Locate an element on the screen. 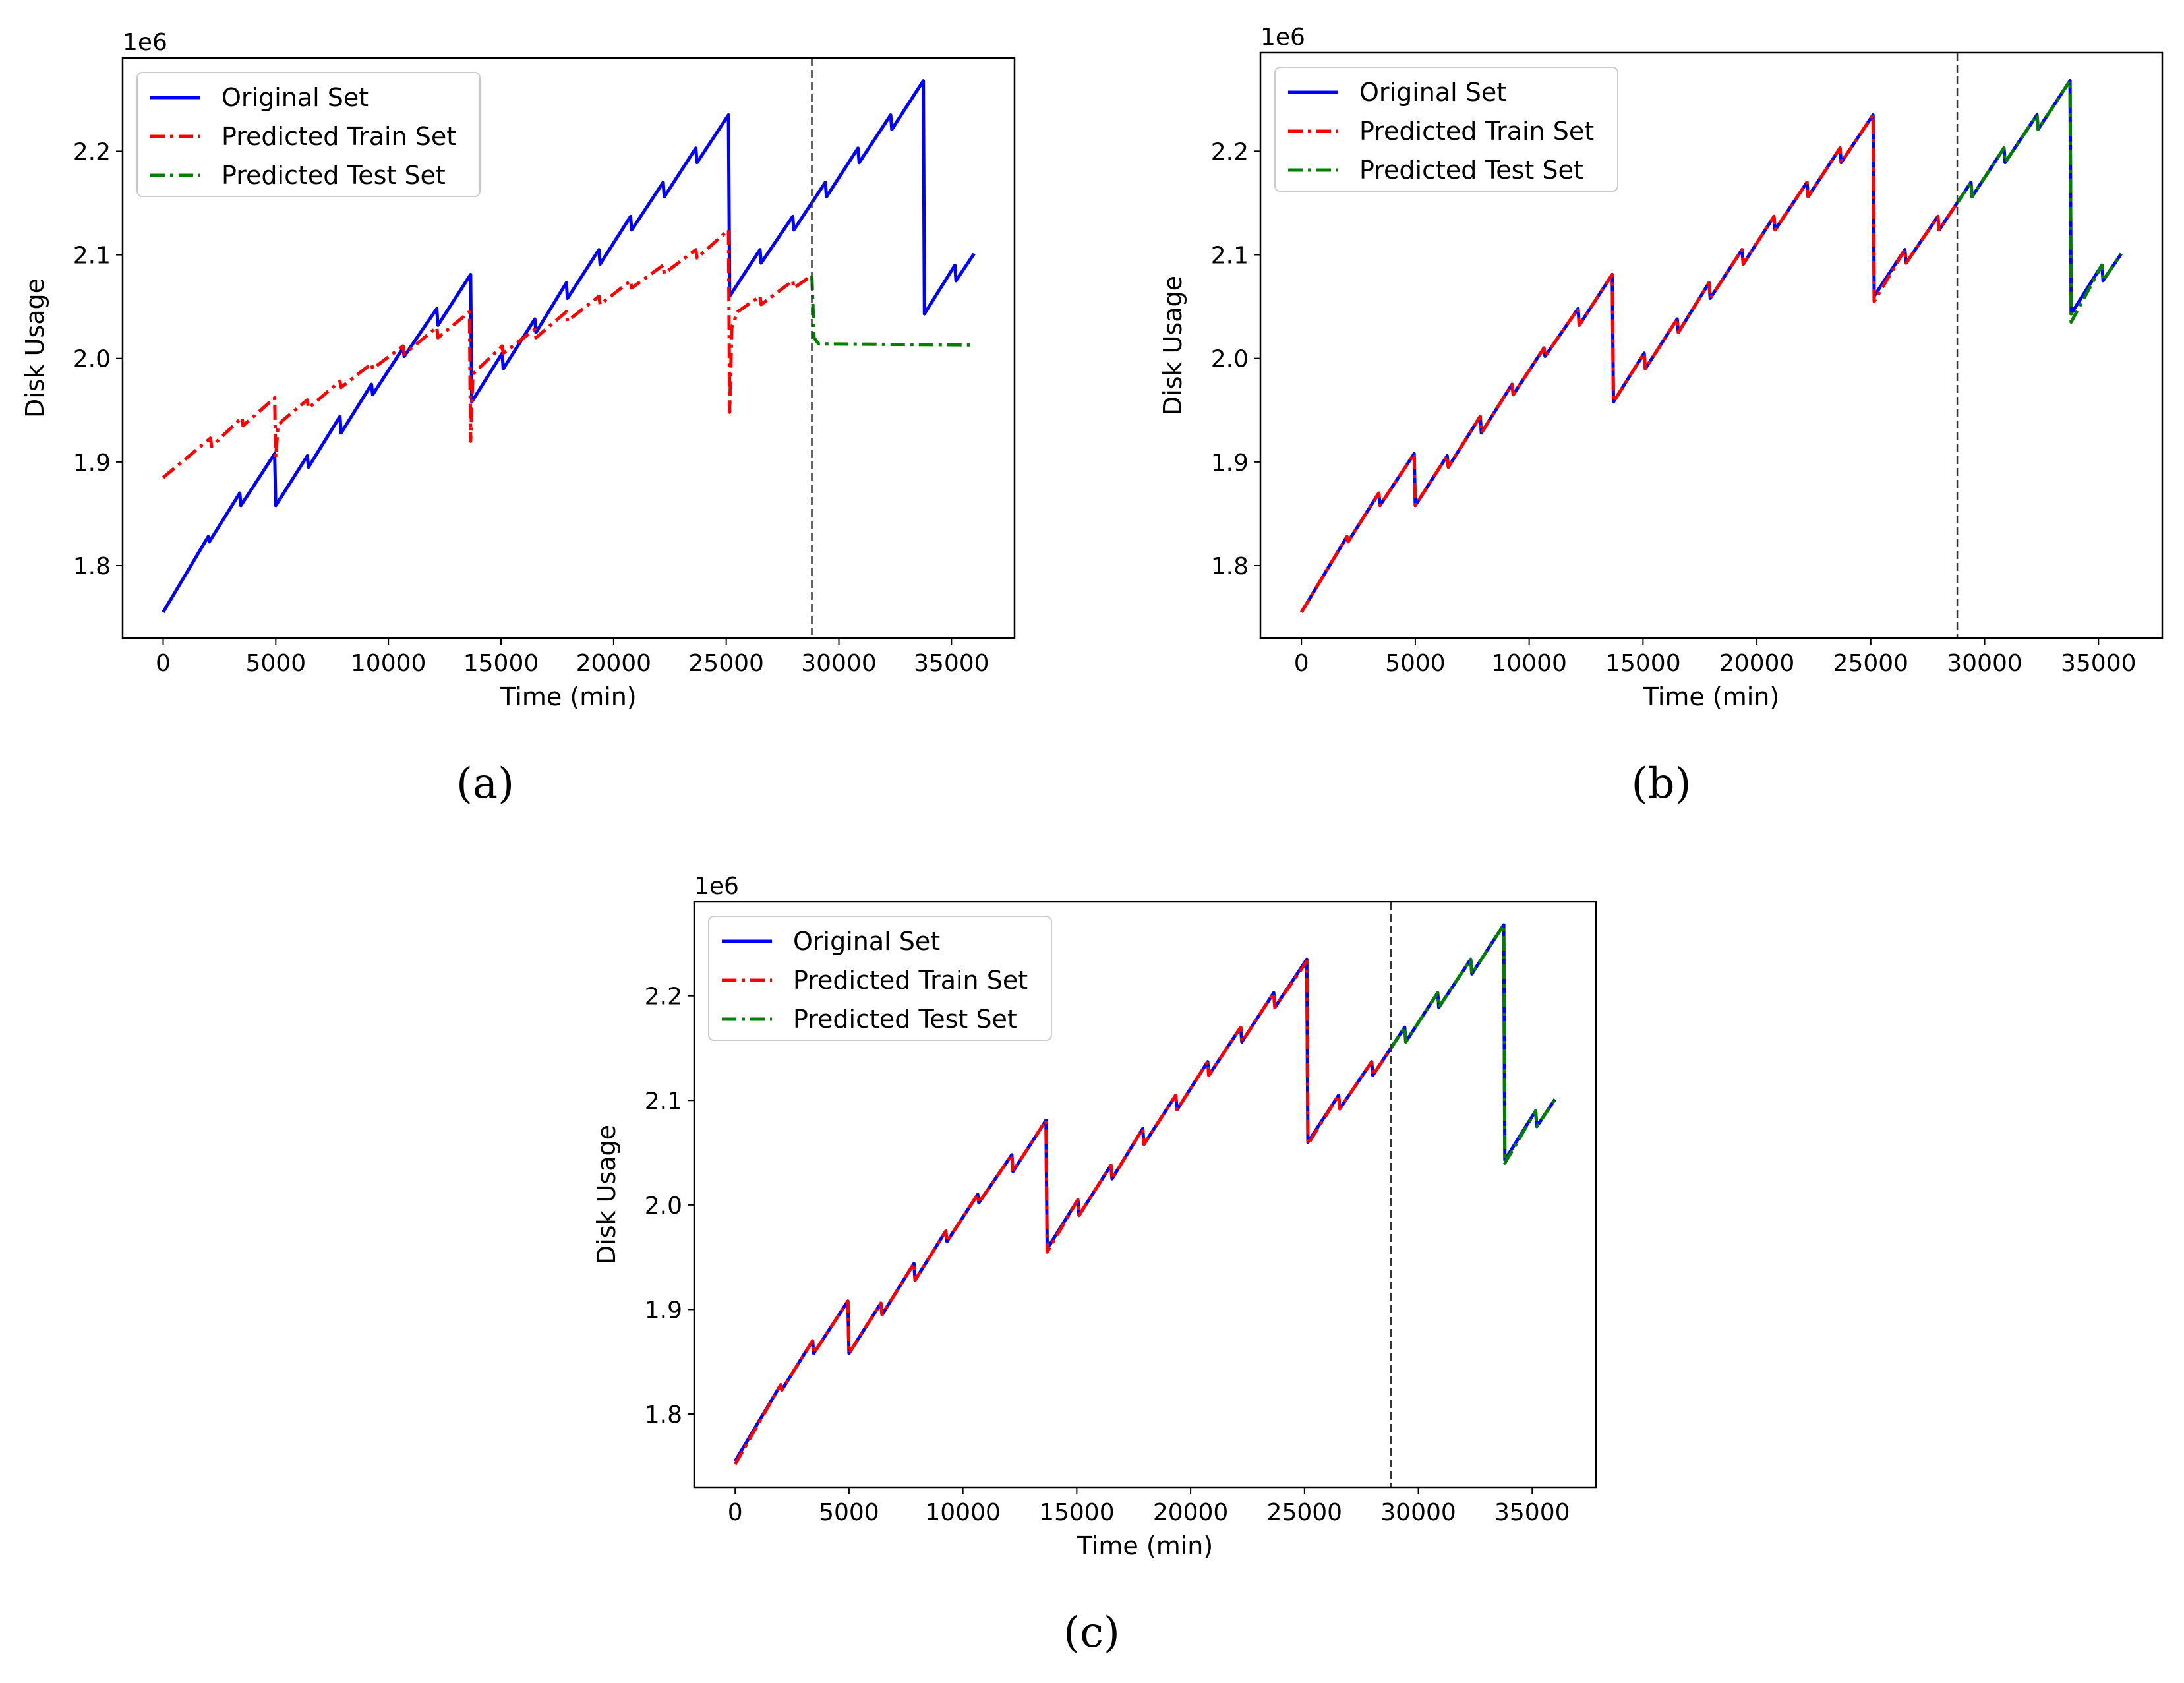 The height and width of the screenshot is (1683, 2184). series-line-original is located at coordinates (569, 346).